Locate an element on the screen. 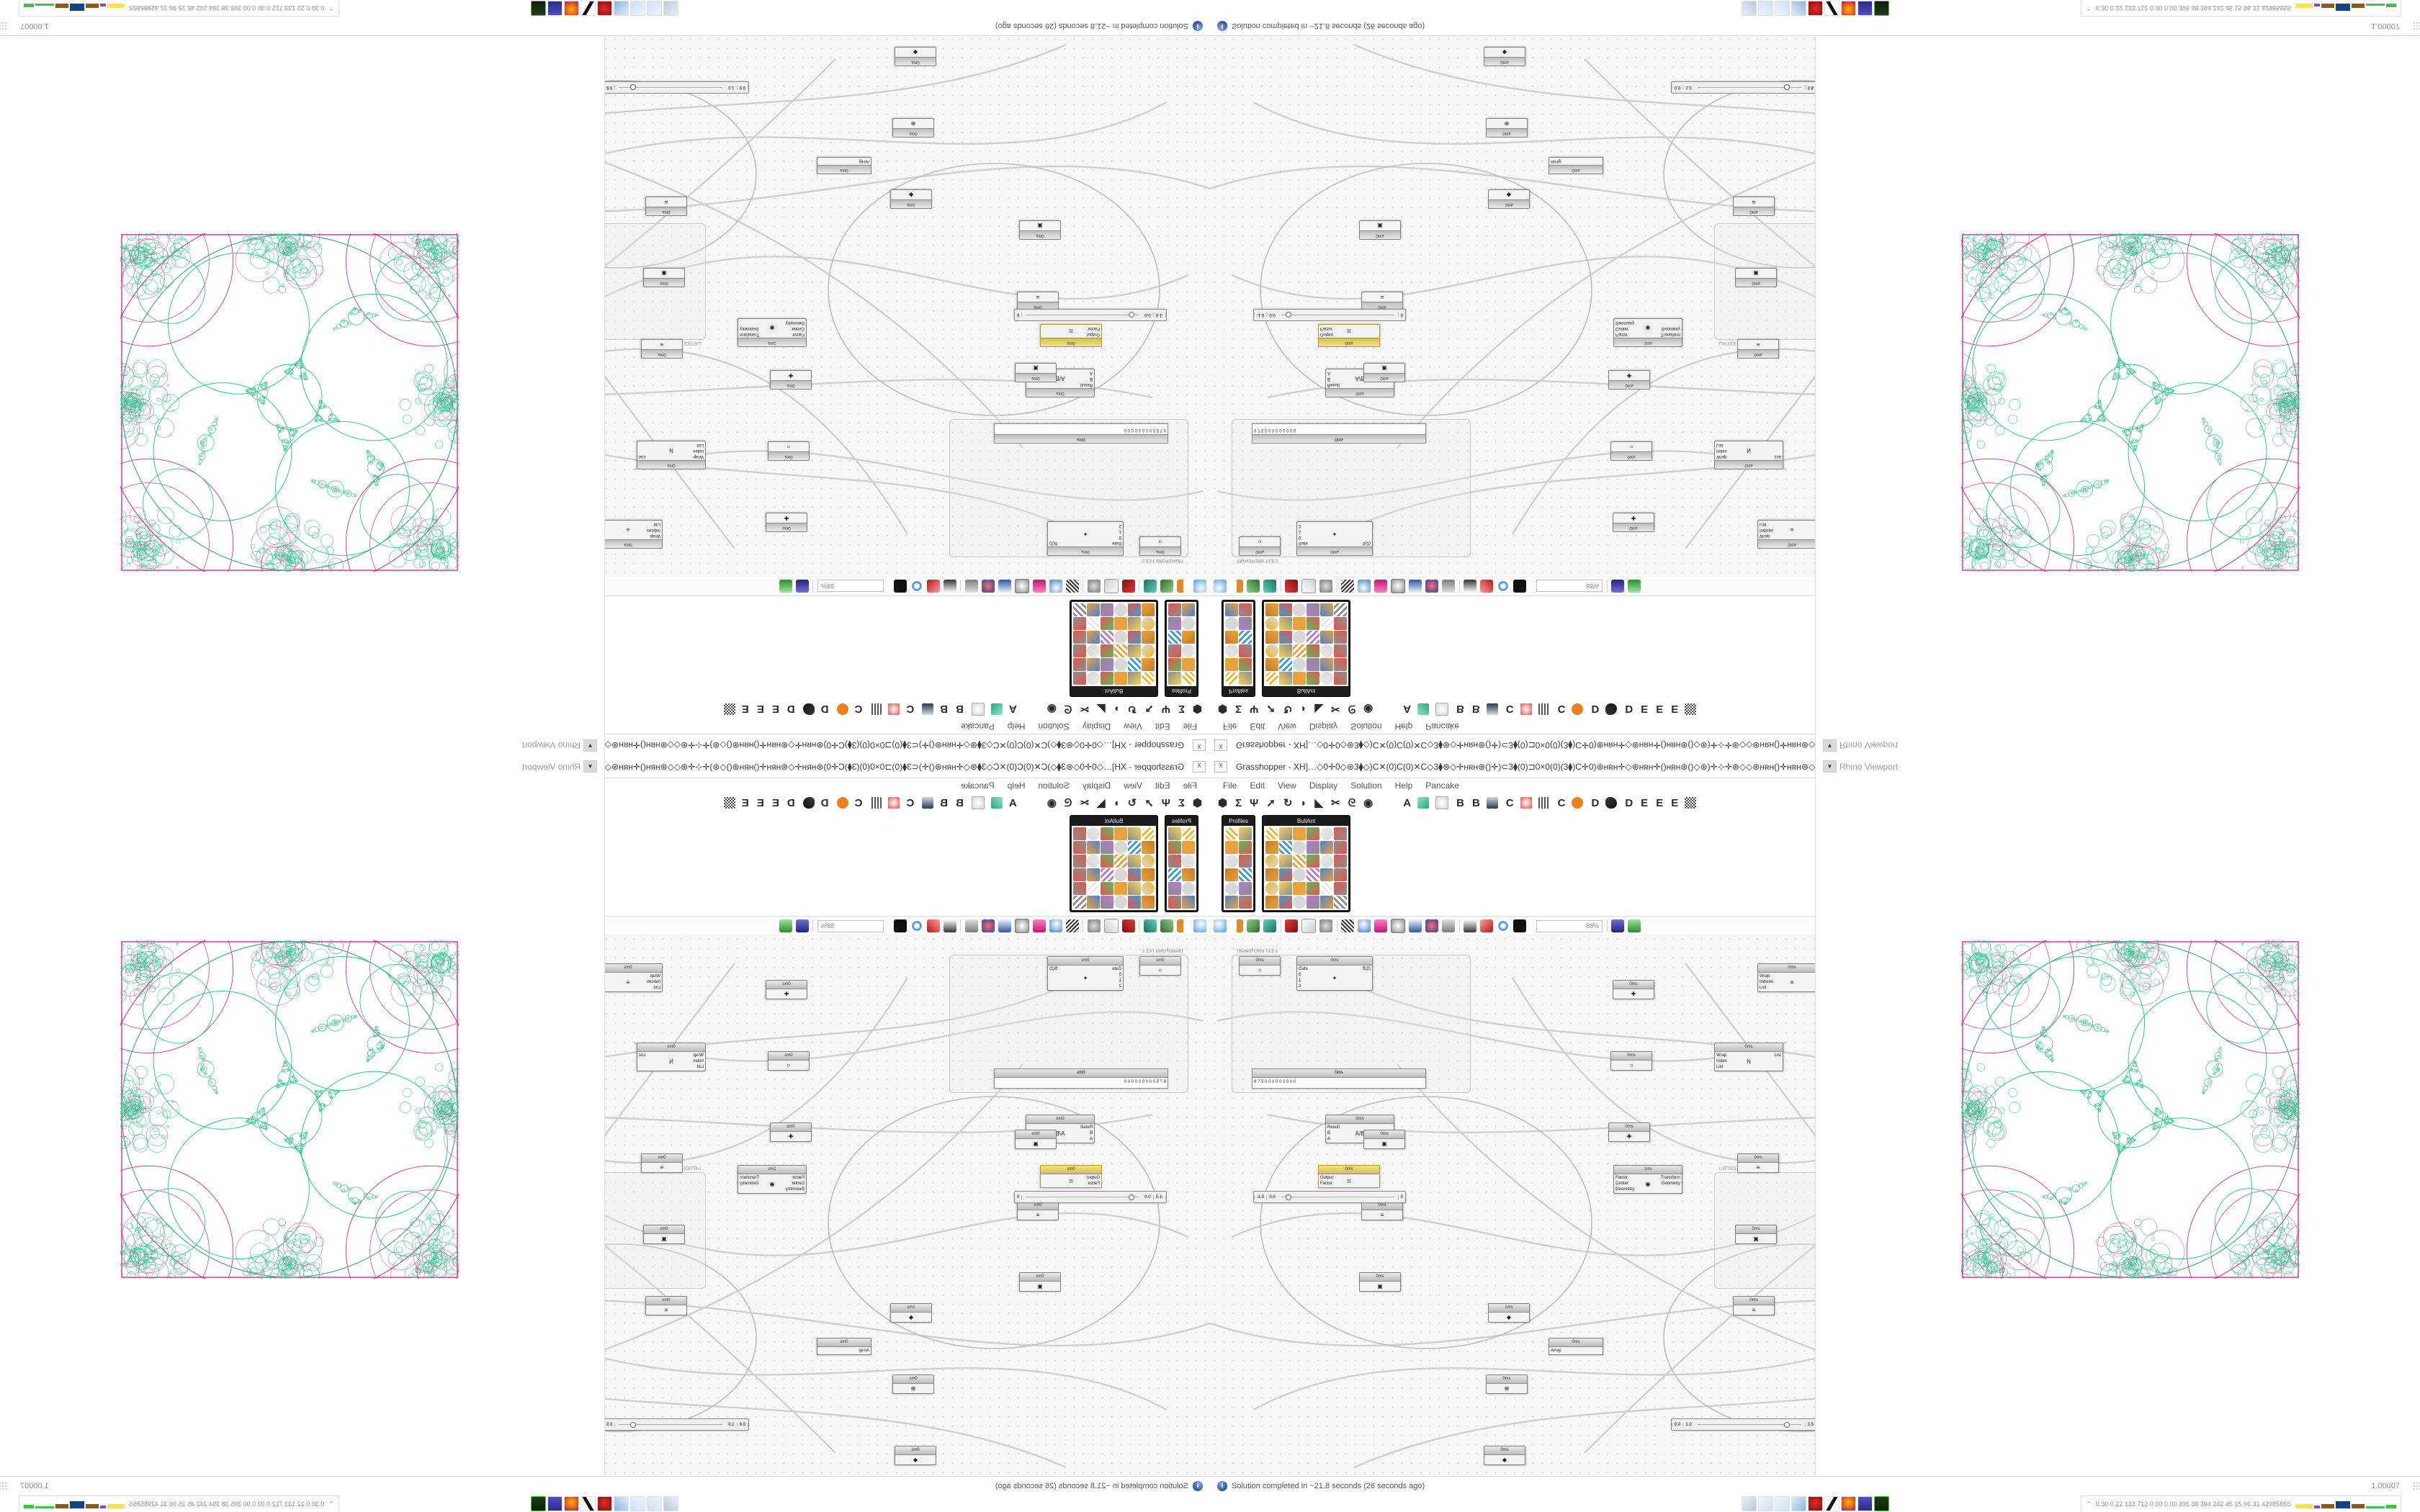  eye-preview-icon is located at coordinates (917, 586).